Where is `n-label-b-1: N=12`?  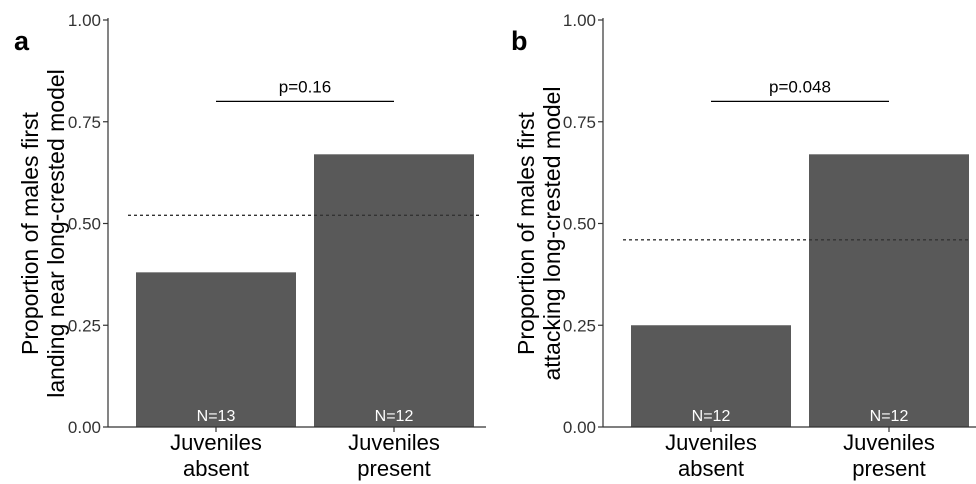
n-label-b-1: N=12 is located at coordinates (889, 416).